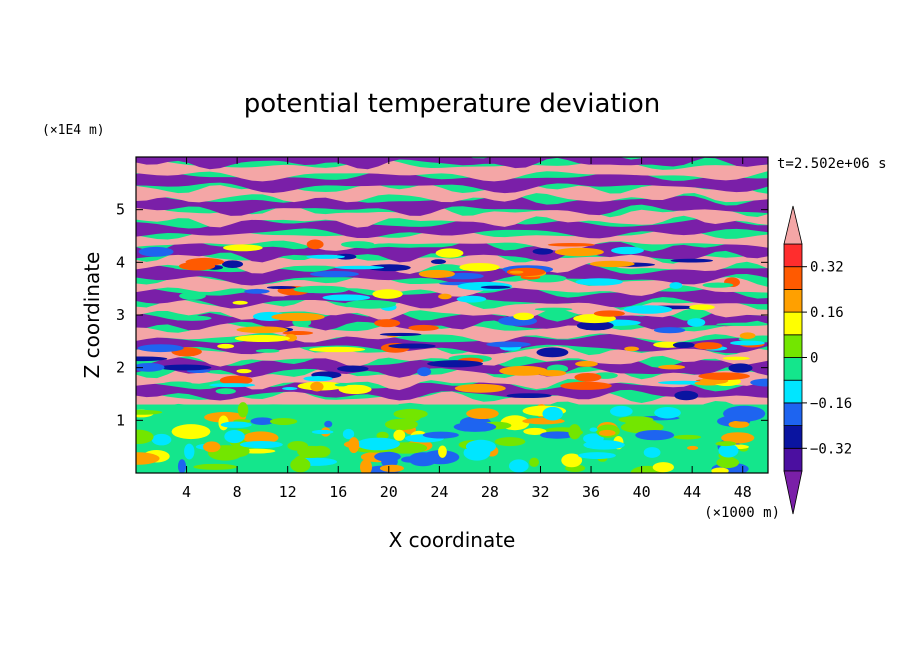 The height and width of the screenshot is (654, 904). What do you see at coordinates (743, 492) in the screenshot?
I see `x-tick-label: 48` at bounding box center [743, 492].